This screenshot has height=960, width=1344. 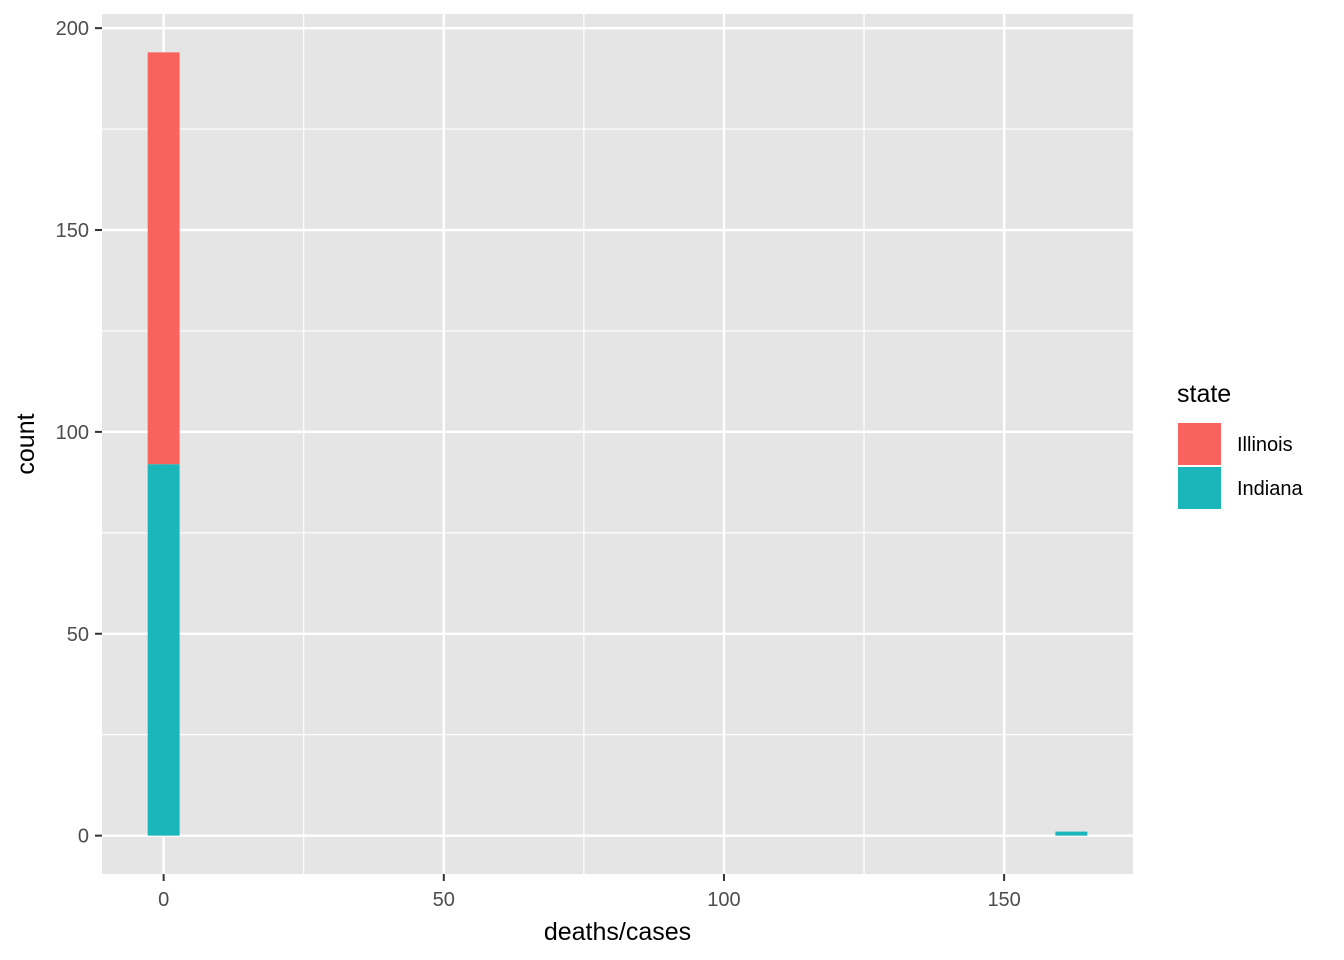 What do you see at coordinates (444, 900) in the screenshot?
I see `x-tick-label: 50` at bounding box center [444, 900].